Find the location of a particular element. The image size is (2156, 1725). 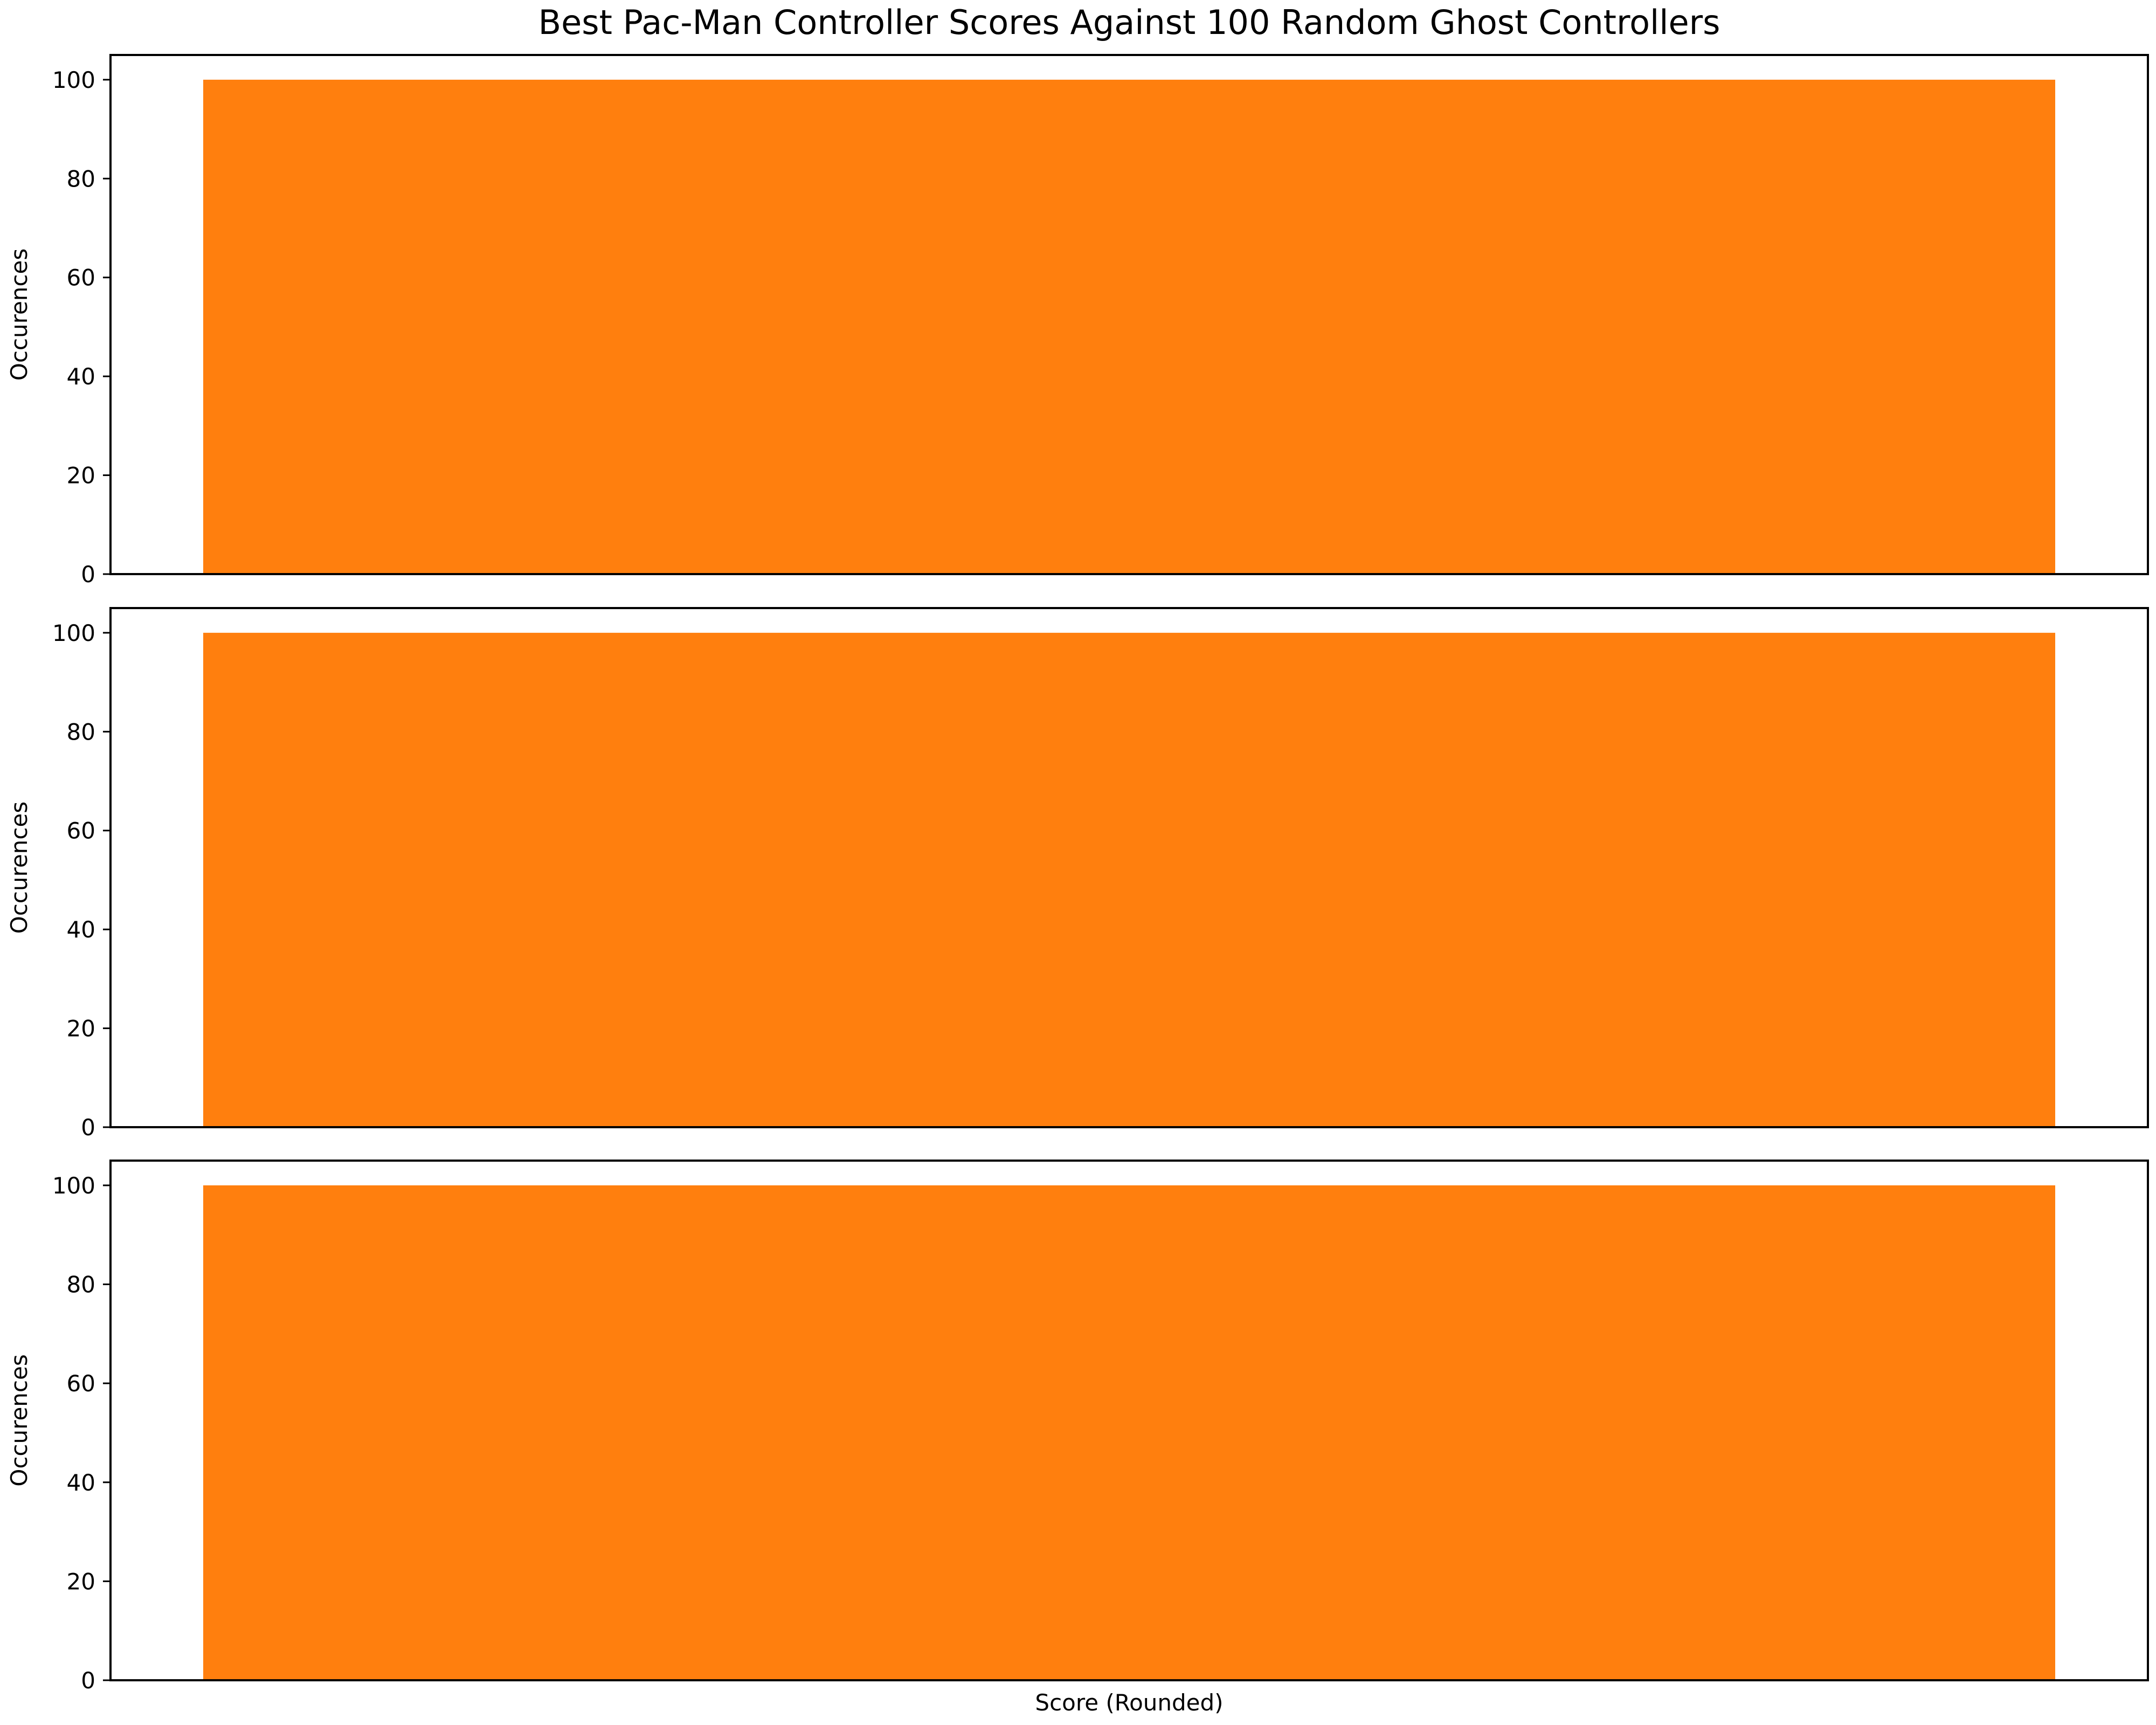

subplot-2-y-tick-label-60: 60 is located at coordinates (81, 831).